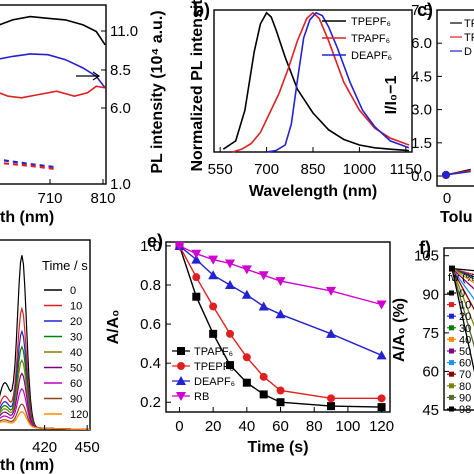 Image resolution: width=474 pixels, height=474 pixels. I want to click on panel-f-legend-label-2: 20, so click(465, 317).